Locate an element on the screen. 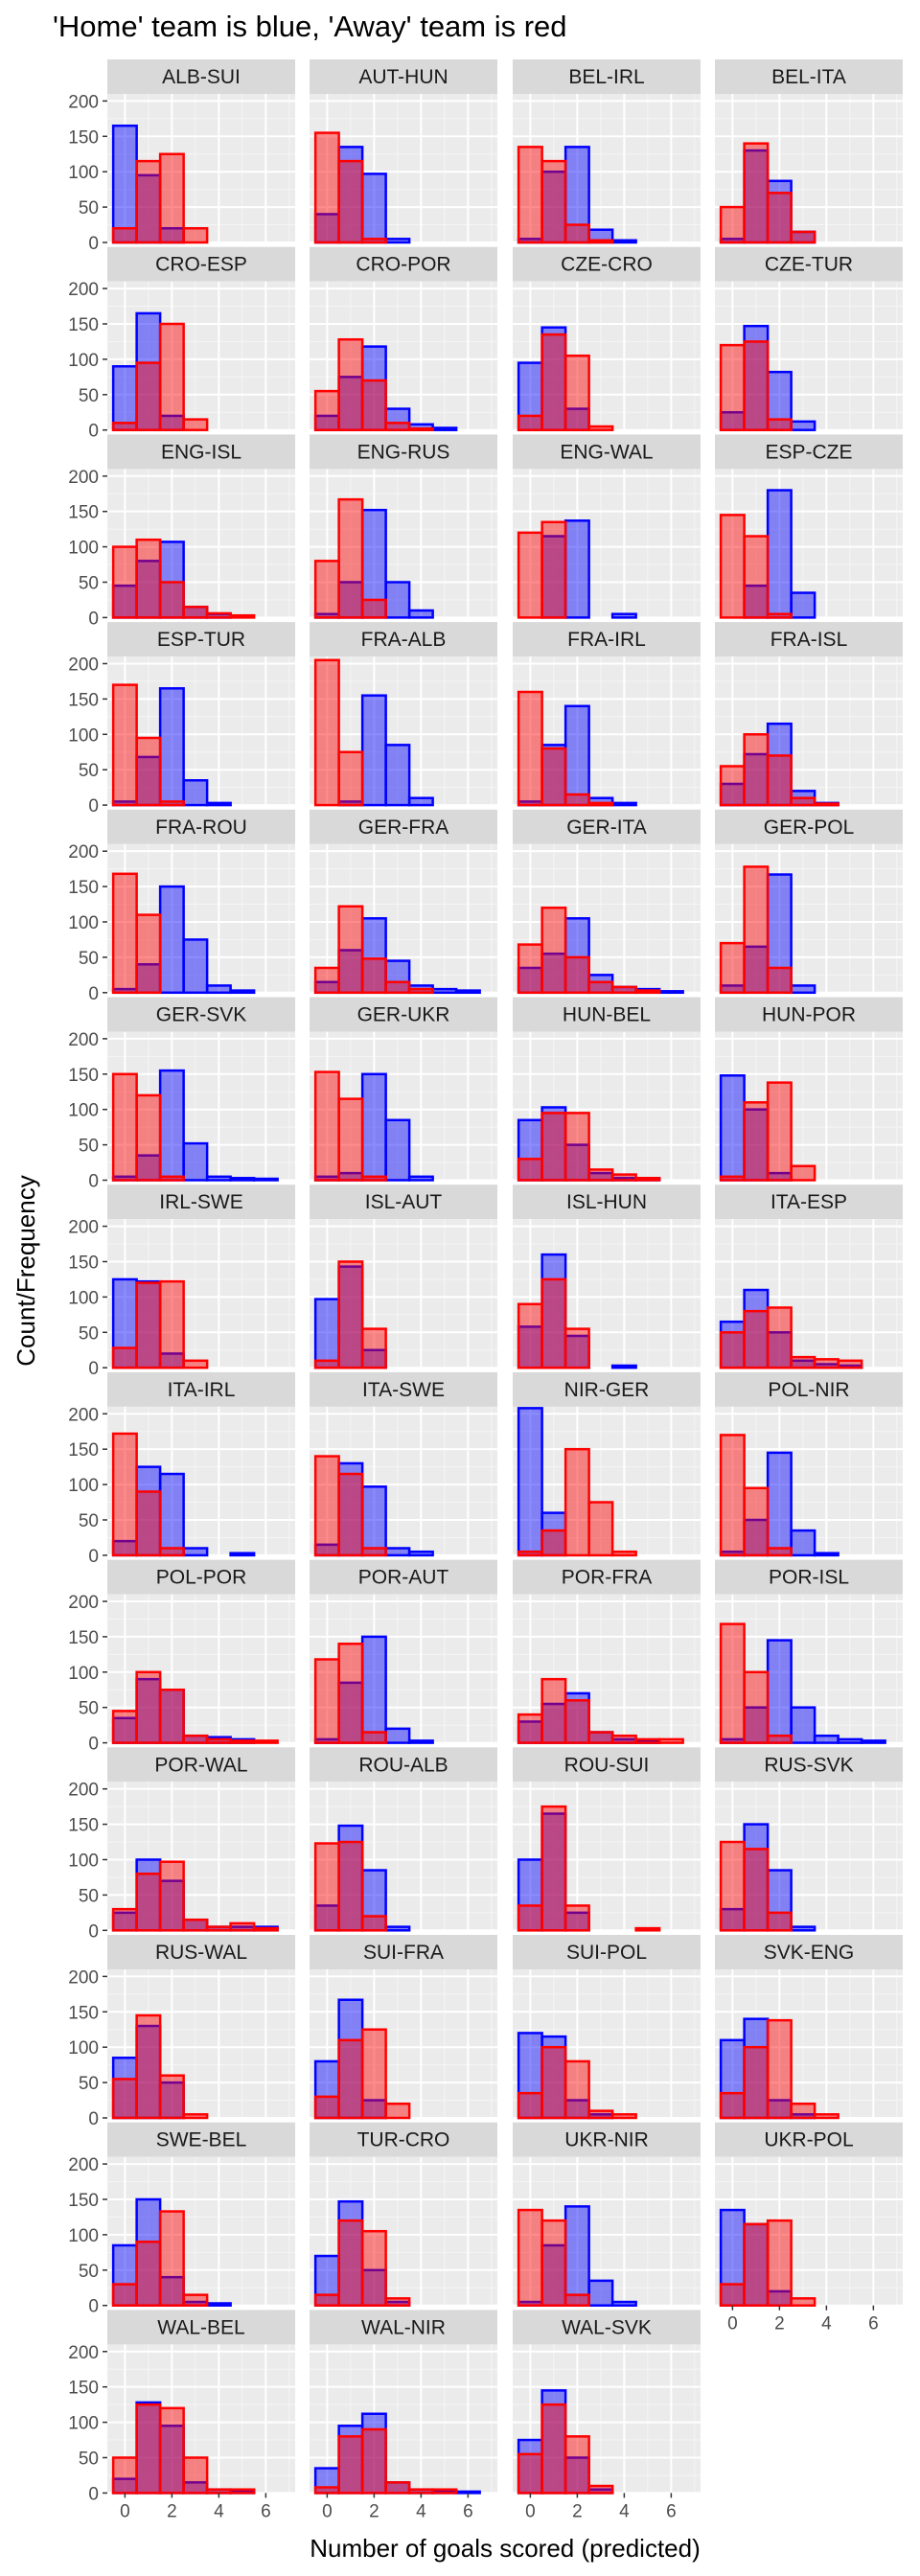 The width and height of the screenshot is (920, 2576). facet-label: SUI-POL is located at coordinates (606, 1953).